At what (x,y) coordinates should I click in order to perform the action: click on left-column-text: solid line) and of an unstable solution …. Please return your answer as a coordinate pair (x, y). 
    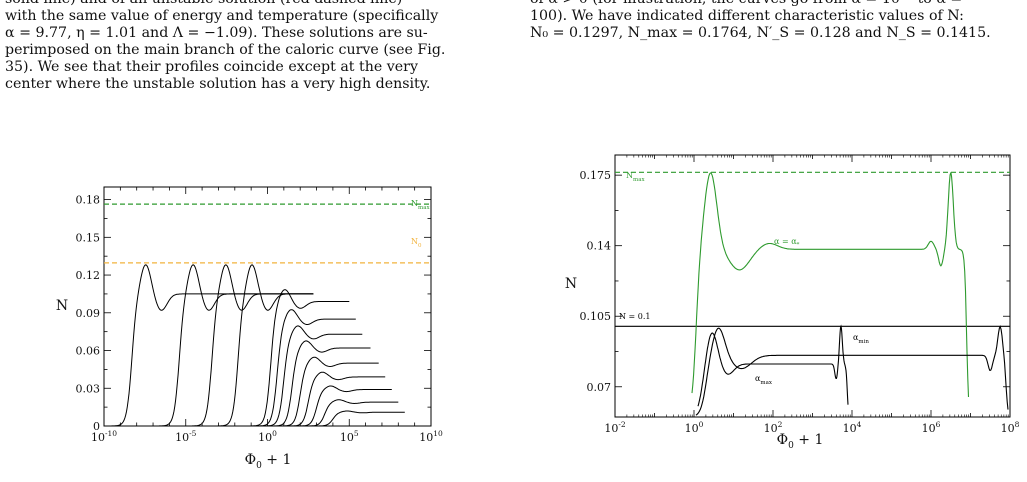
    Looking at the image, I should click on (247, 46).